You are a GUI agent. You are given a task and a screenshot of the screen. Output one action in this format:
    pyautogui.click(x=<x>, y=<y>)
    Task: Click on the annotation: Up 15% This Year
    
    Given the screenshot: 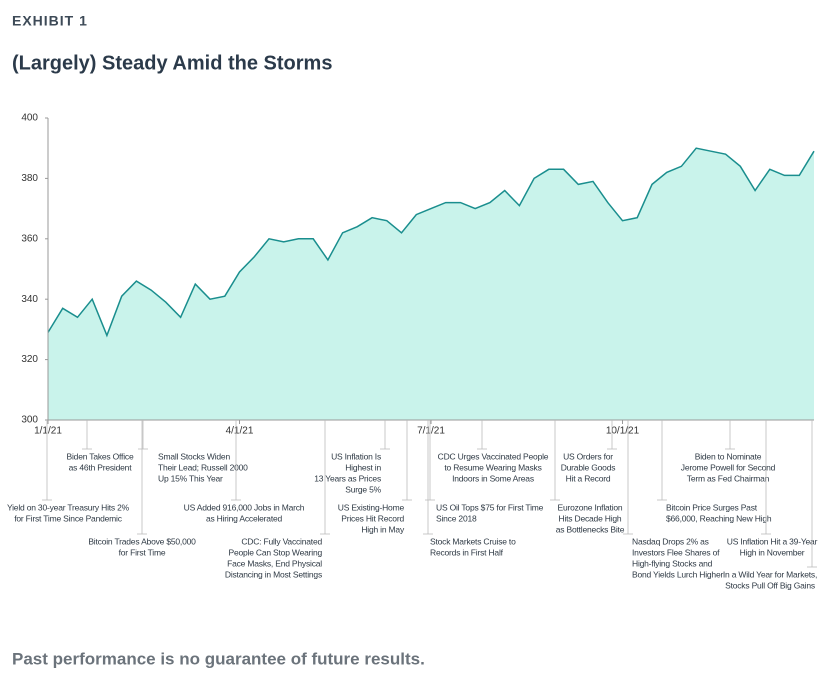 What is the action you would take?
    pyautogui.click(x=190, y=478)
    